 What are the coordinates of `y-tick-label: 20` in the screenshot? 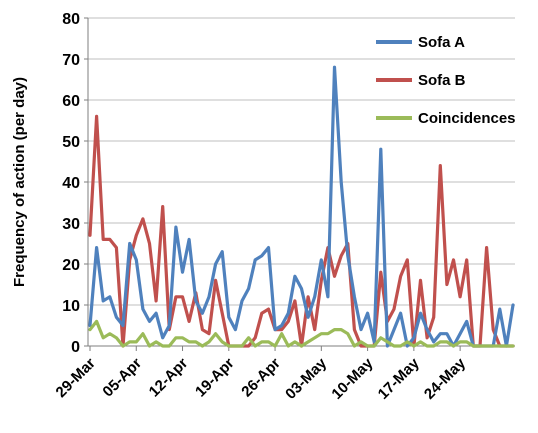 It's located at (71, 265).